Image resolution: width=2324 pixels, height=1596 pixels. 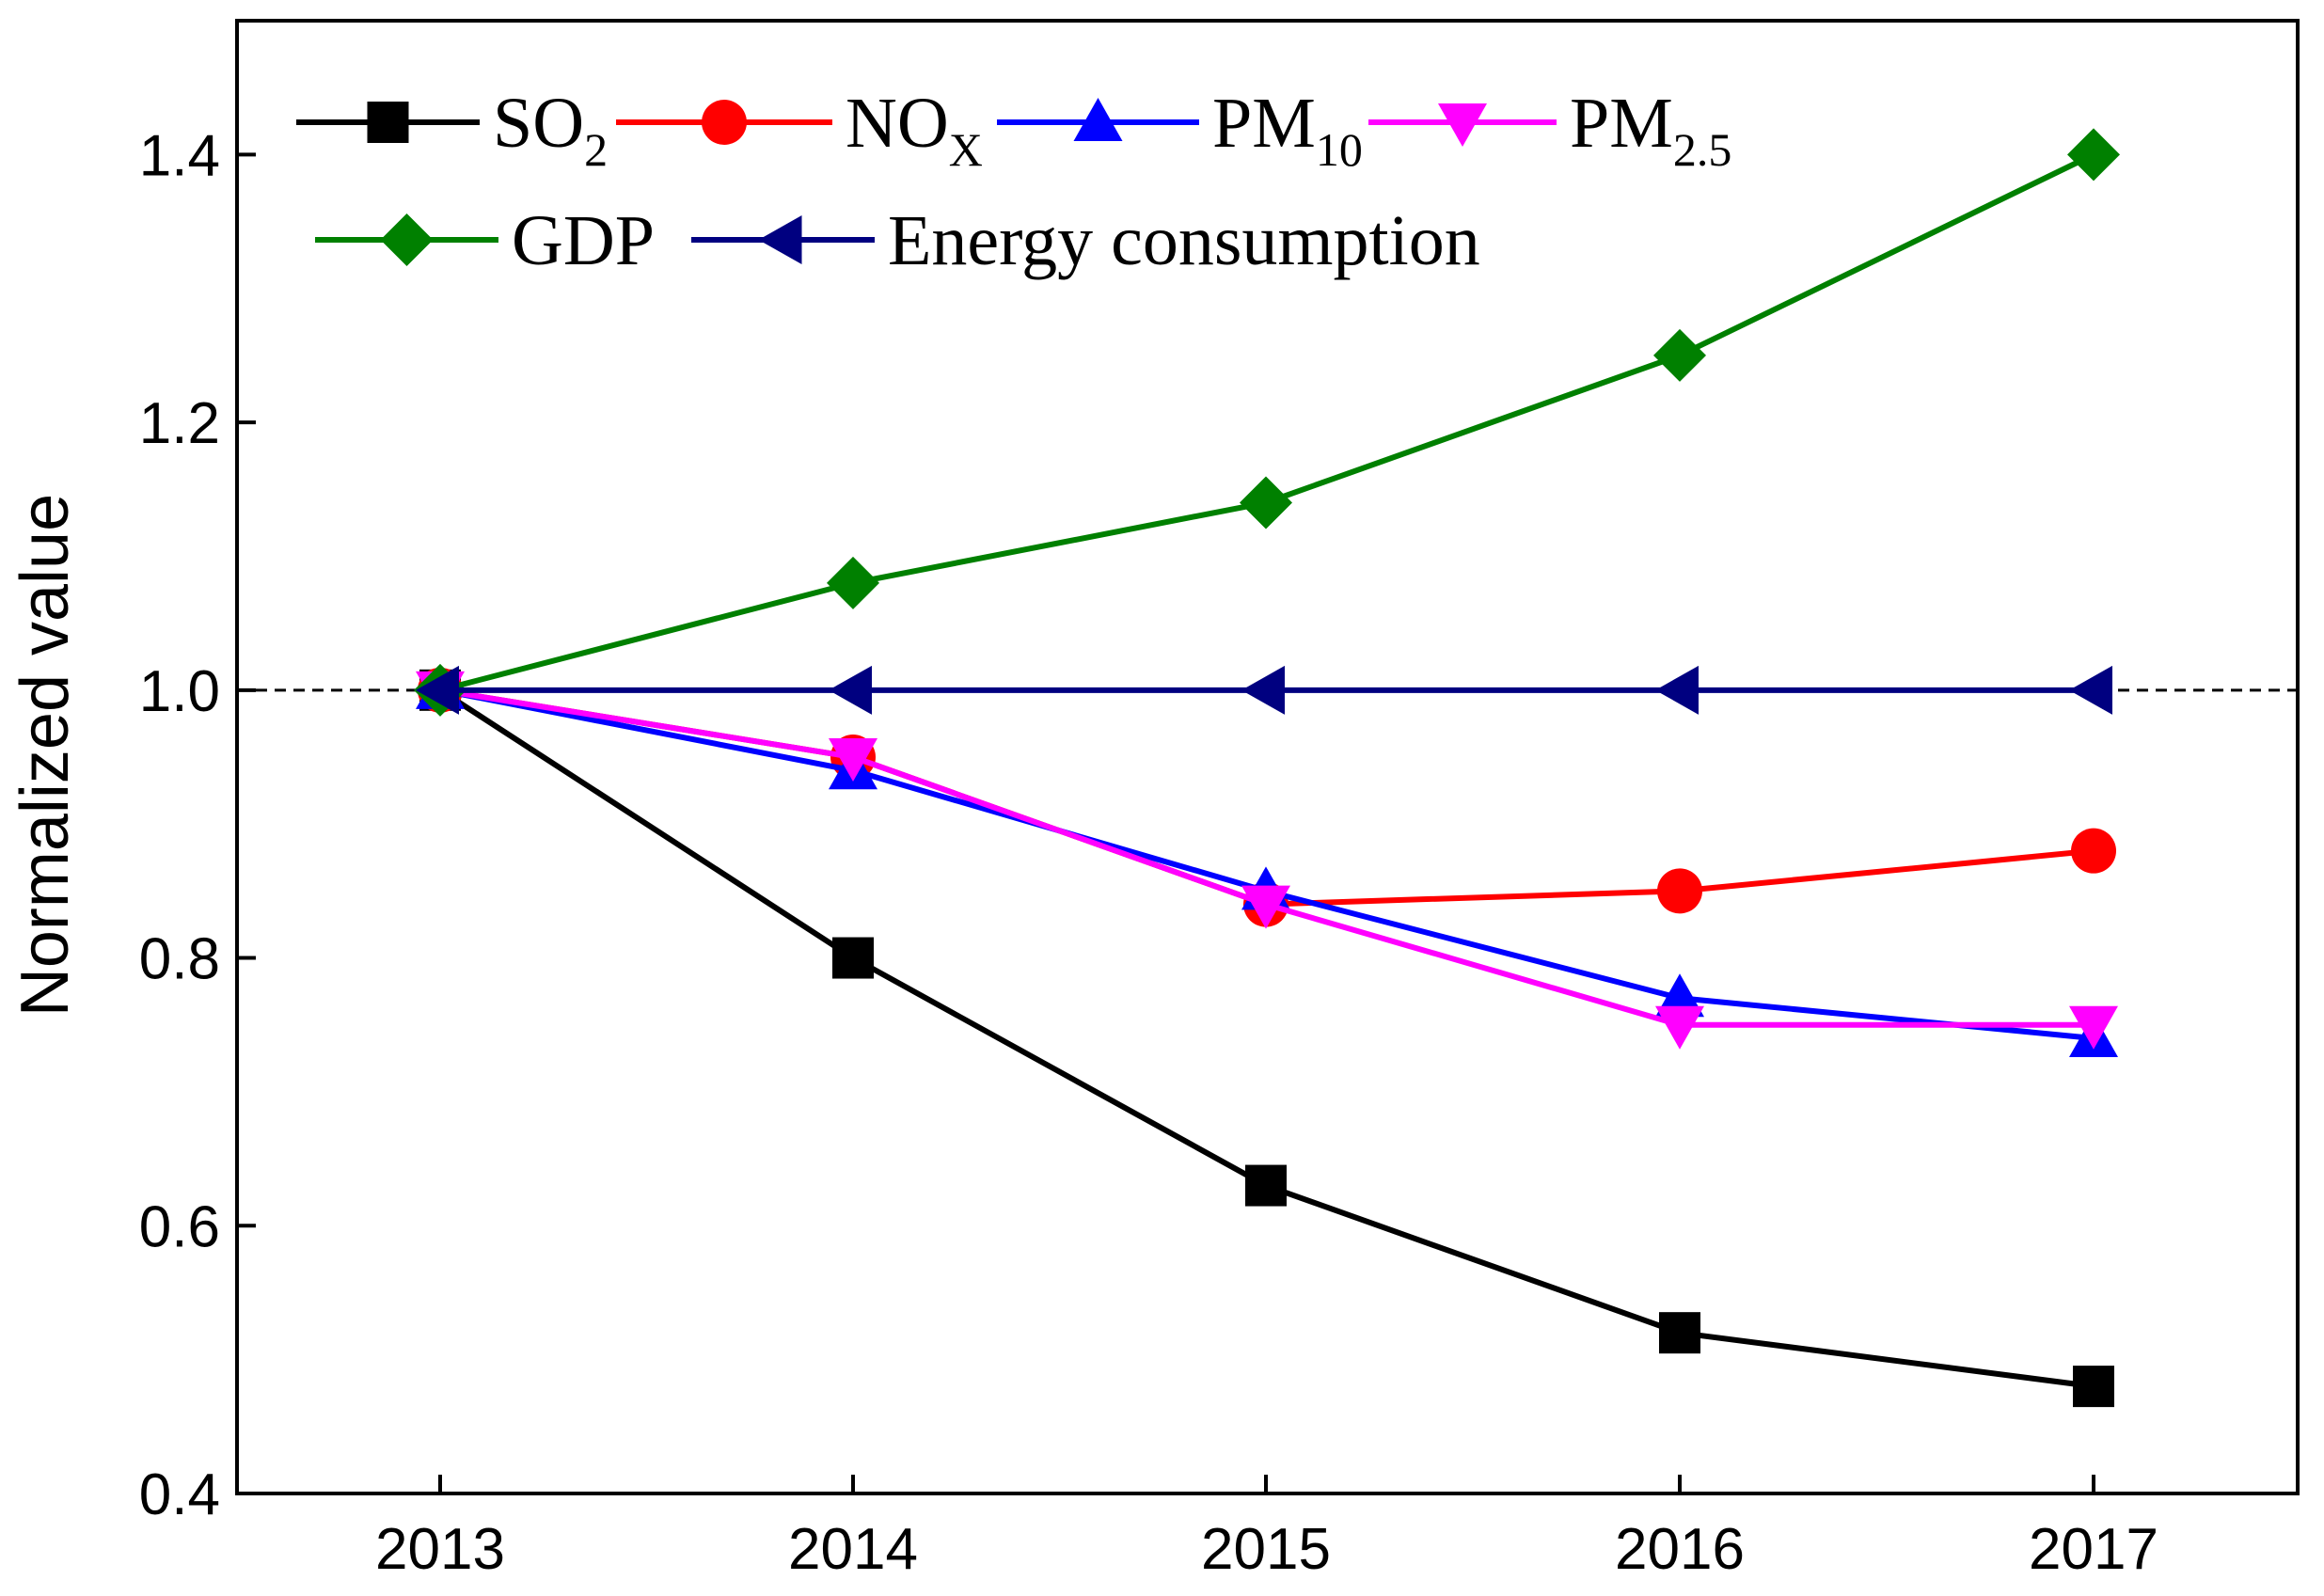 I want to click on legend-item-energy: Energy consumption, so click(x=1085, y=240).